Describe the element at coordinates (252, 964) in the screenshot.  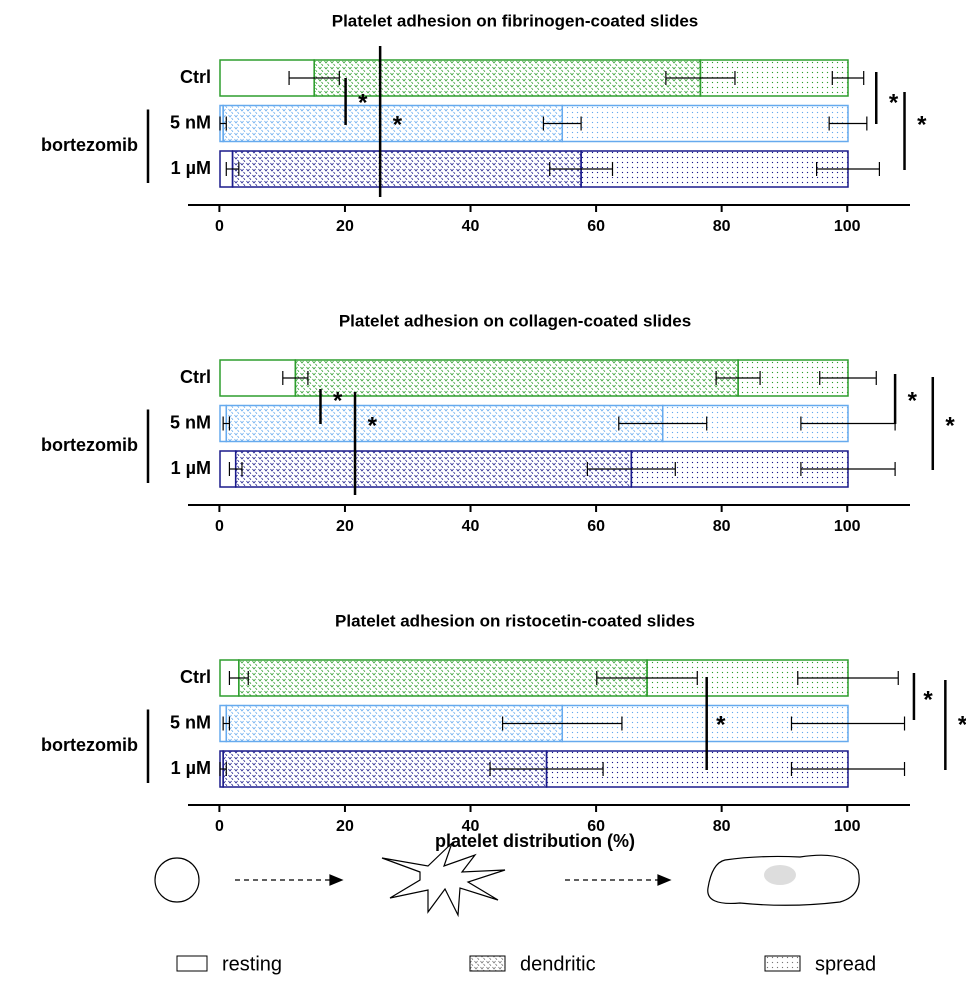
I see `legend-label: resting` at that location.